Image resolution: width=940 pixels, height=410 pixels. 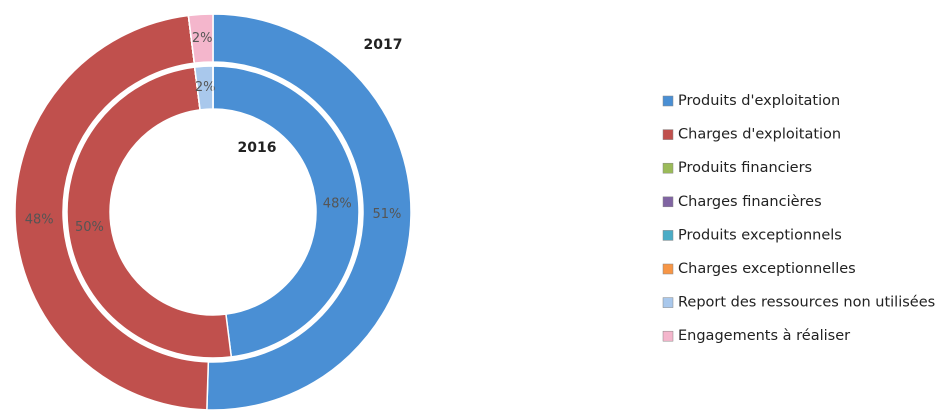 I want to click on ring-name: 2016, so click(x=257, y=148).